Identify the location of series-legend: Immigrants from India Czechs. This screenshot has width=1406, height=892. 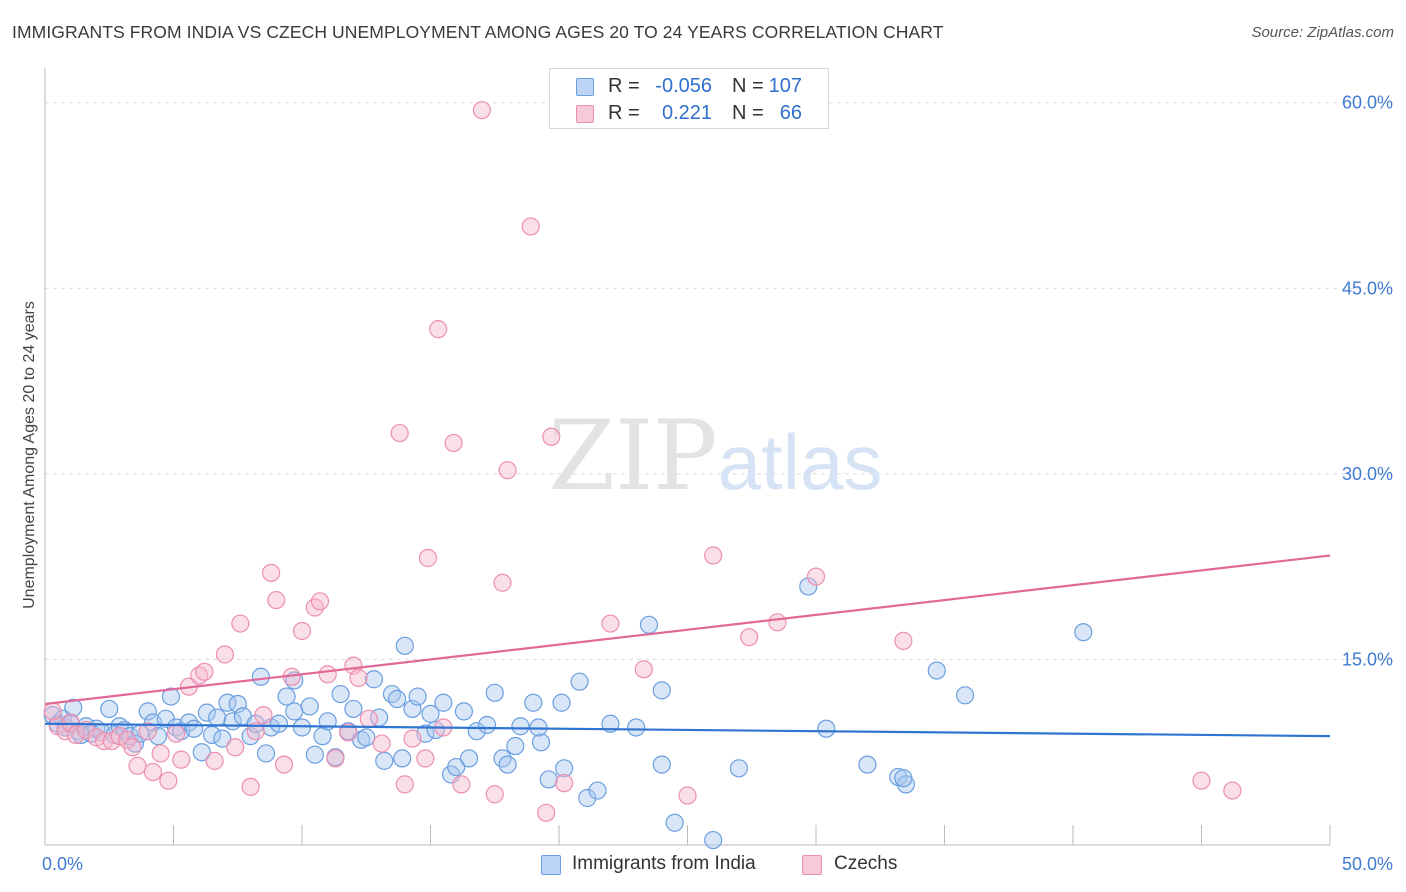
(703, 865).